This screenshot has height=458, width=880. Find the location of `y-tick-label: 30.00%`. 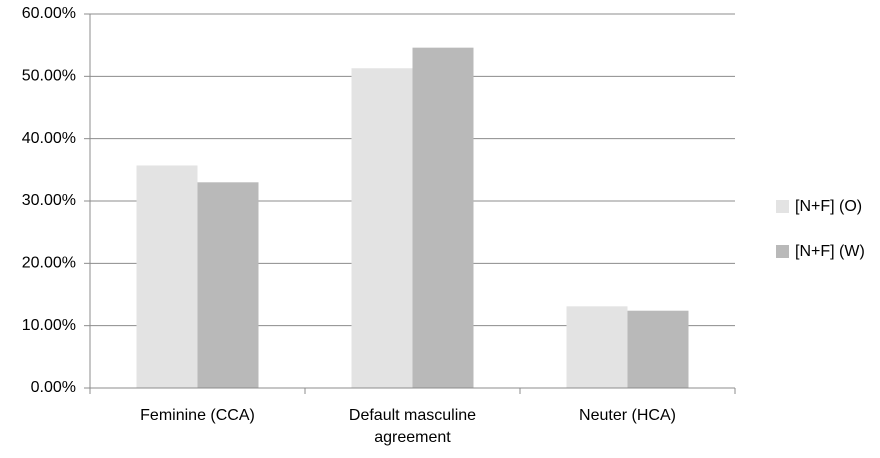

y-tick-label: 30.00% is located at coordinates (49, 200).